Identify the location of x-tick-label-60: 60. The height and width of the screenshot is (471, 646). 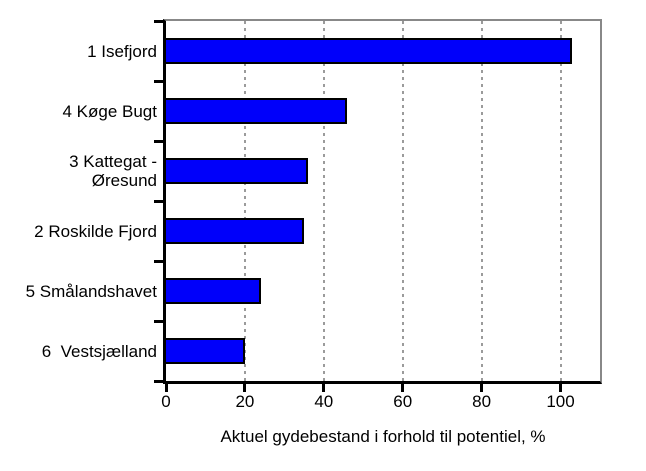
(403, 401).